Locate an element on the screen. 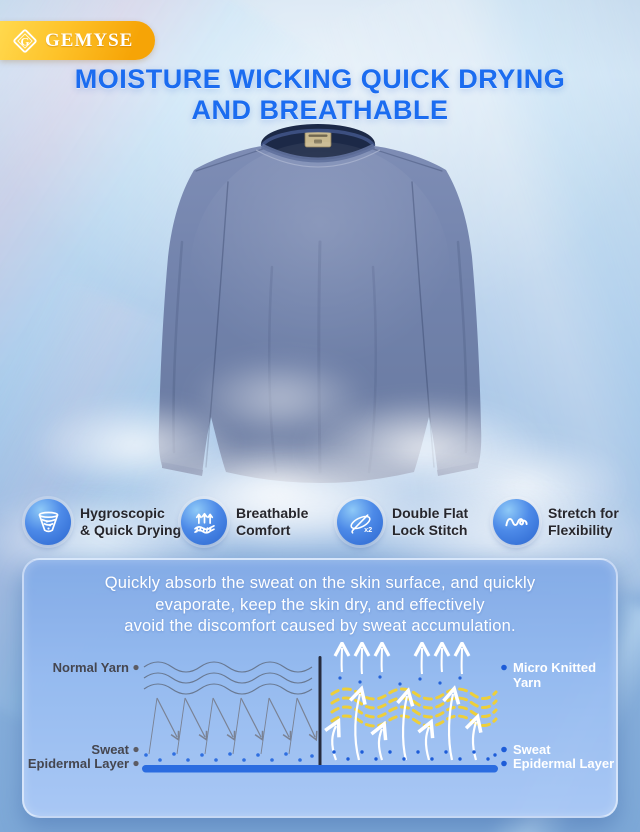 The width and height of the screenshot is (640, 832). label-micro-knitted: Micro Knitted is located at coordinates (554, 667).